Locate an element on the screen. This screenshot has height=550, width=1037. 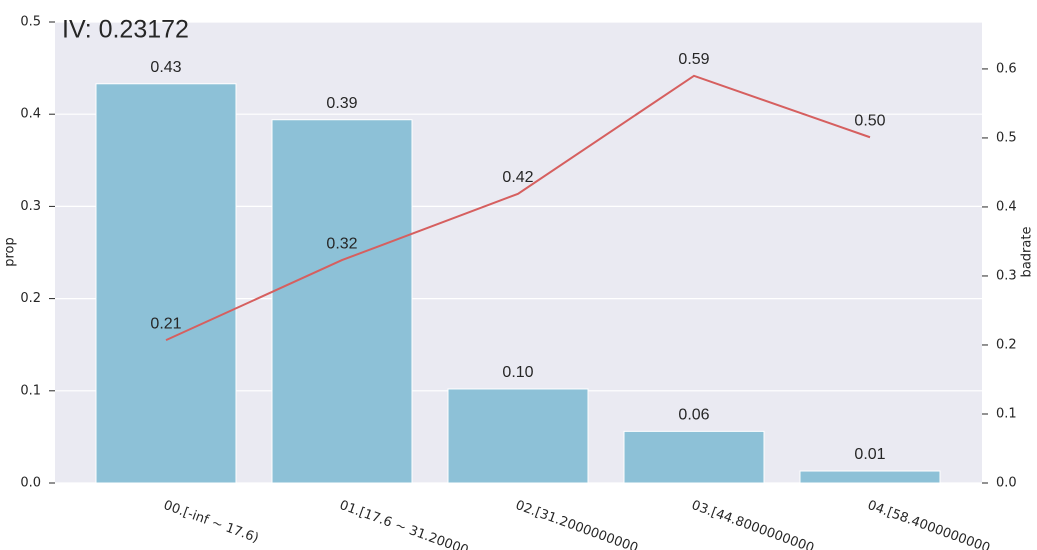
y-axis-label: prop is located at coordinates (10, 252).